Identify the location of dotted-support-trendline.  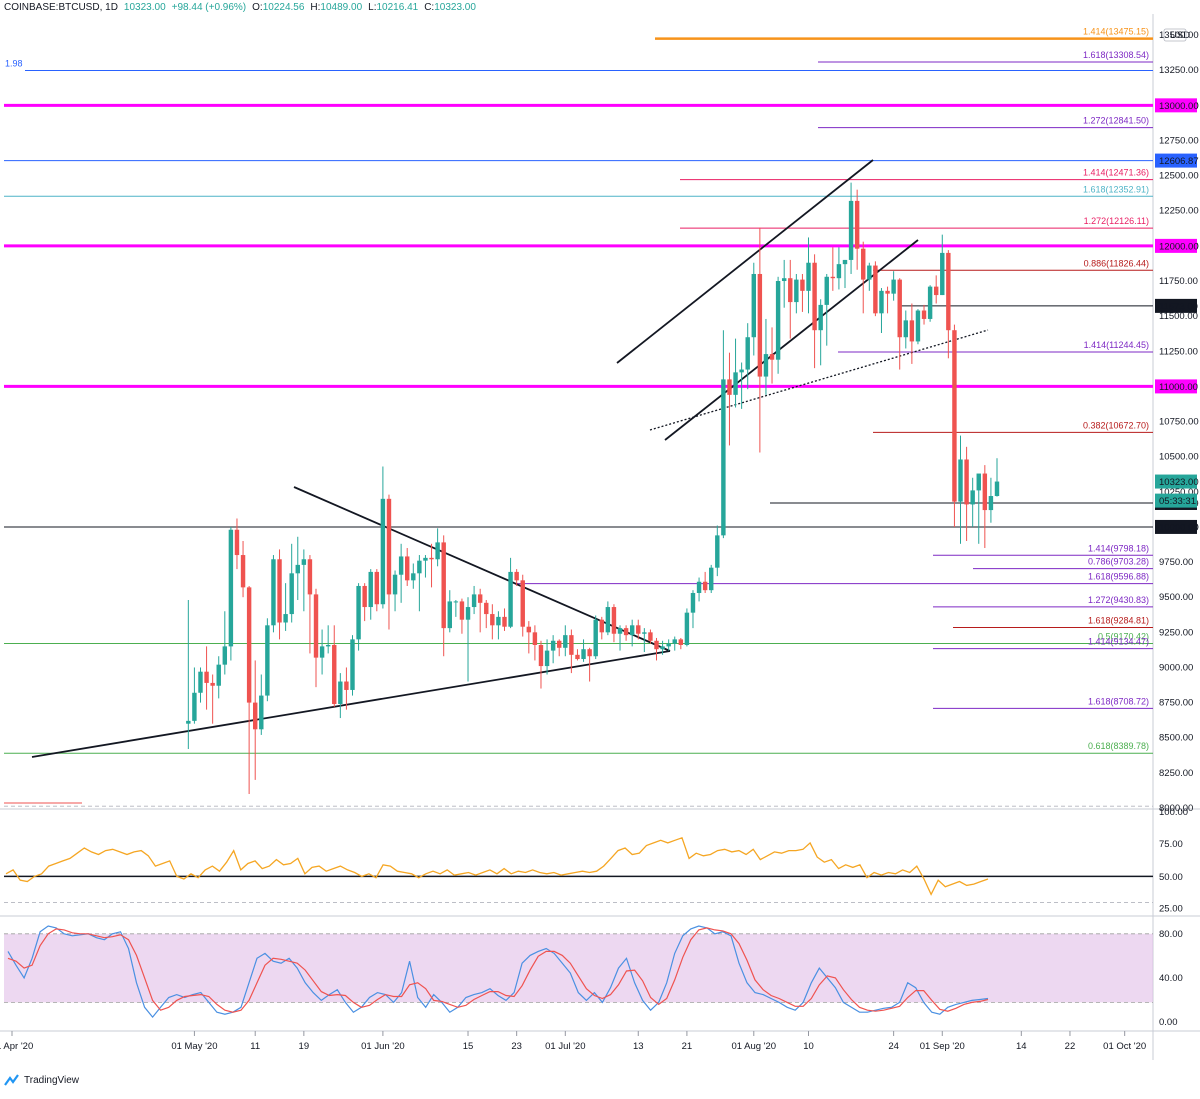
(819, 380).